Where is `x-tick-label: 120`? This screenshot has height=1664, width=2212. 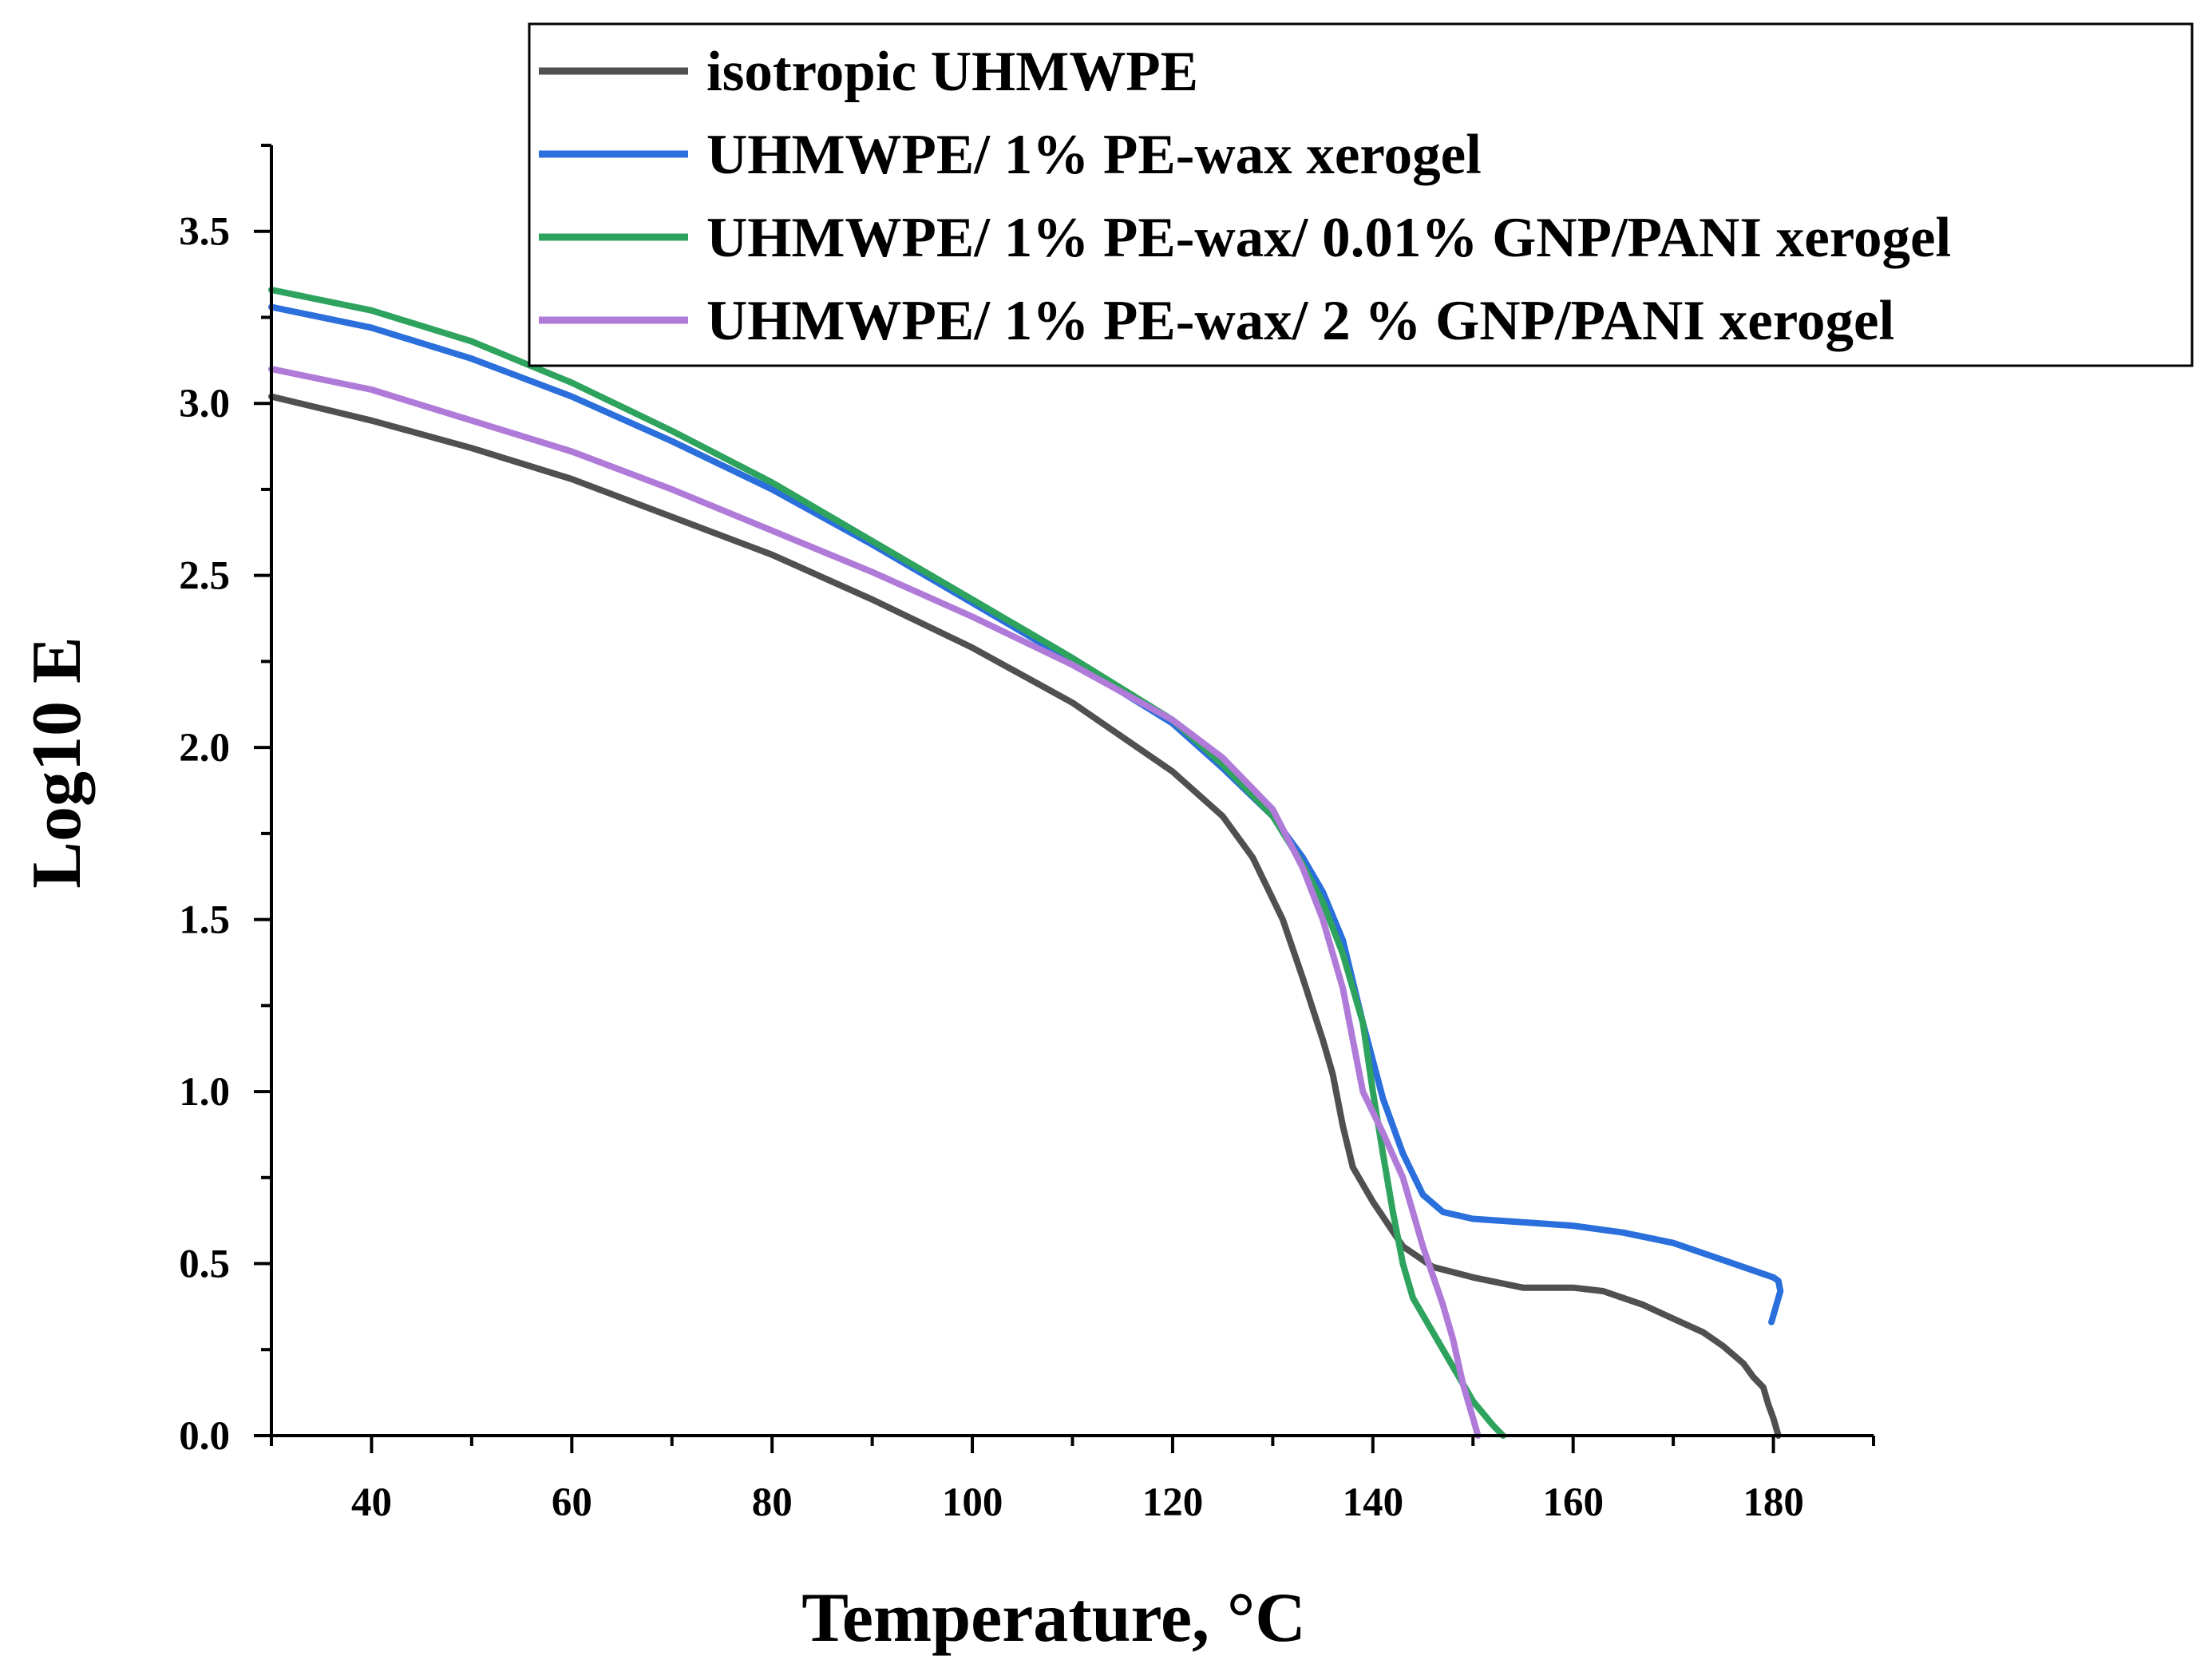
x-tick-label: 120 is located at coordinates (1173, 1502).